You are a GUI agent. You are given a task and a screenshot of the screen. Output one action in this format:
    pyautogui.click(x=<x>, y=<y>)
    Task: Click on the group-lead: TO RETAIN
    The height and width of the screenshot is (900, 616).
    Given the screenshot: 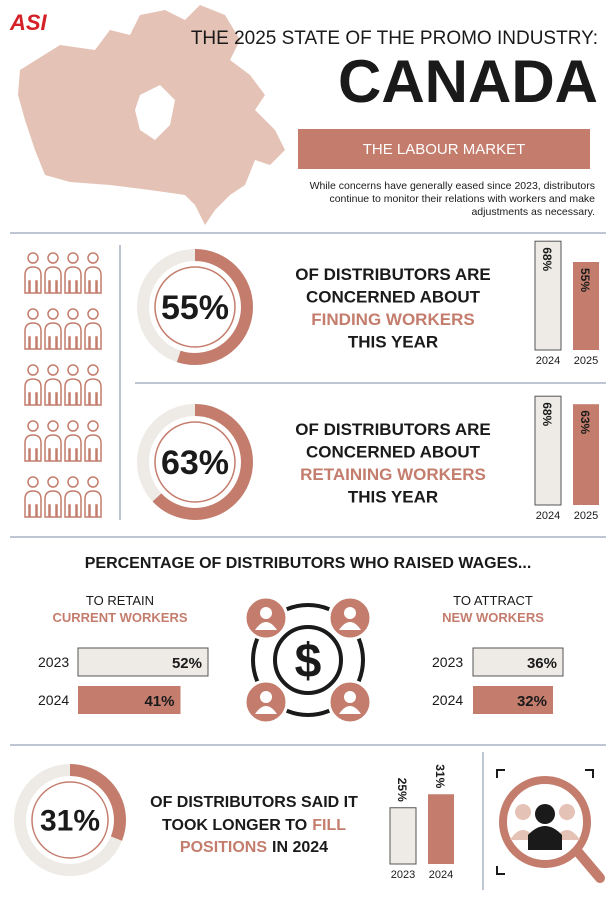 What is the action you would take?
    pyautogui.click(x=120, y=600)
    